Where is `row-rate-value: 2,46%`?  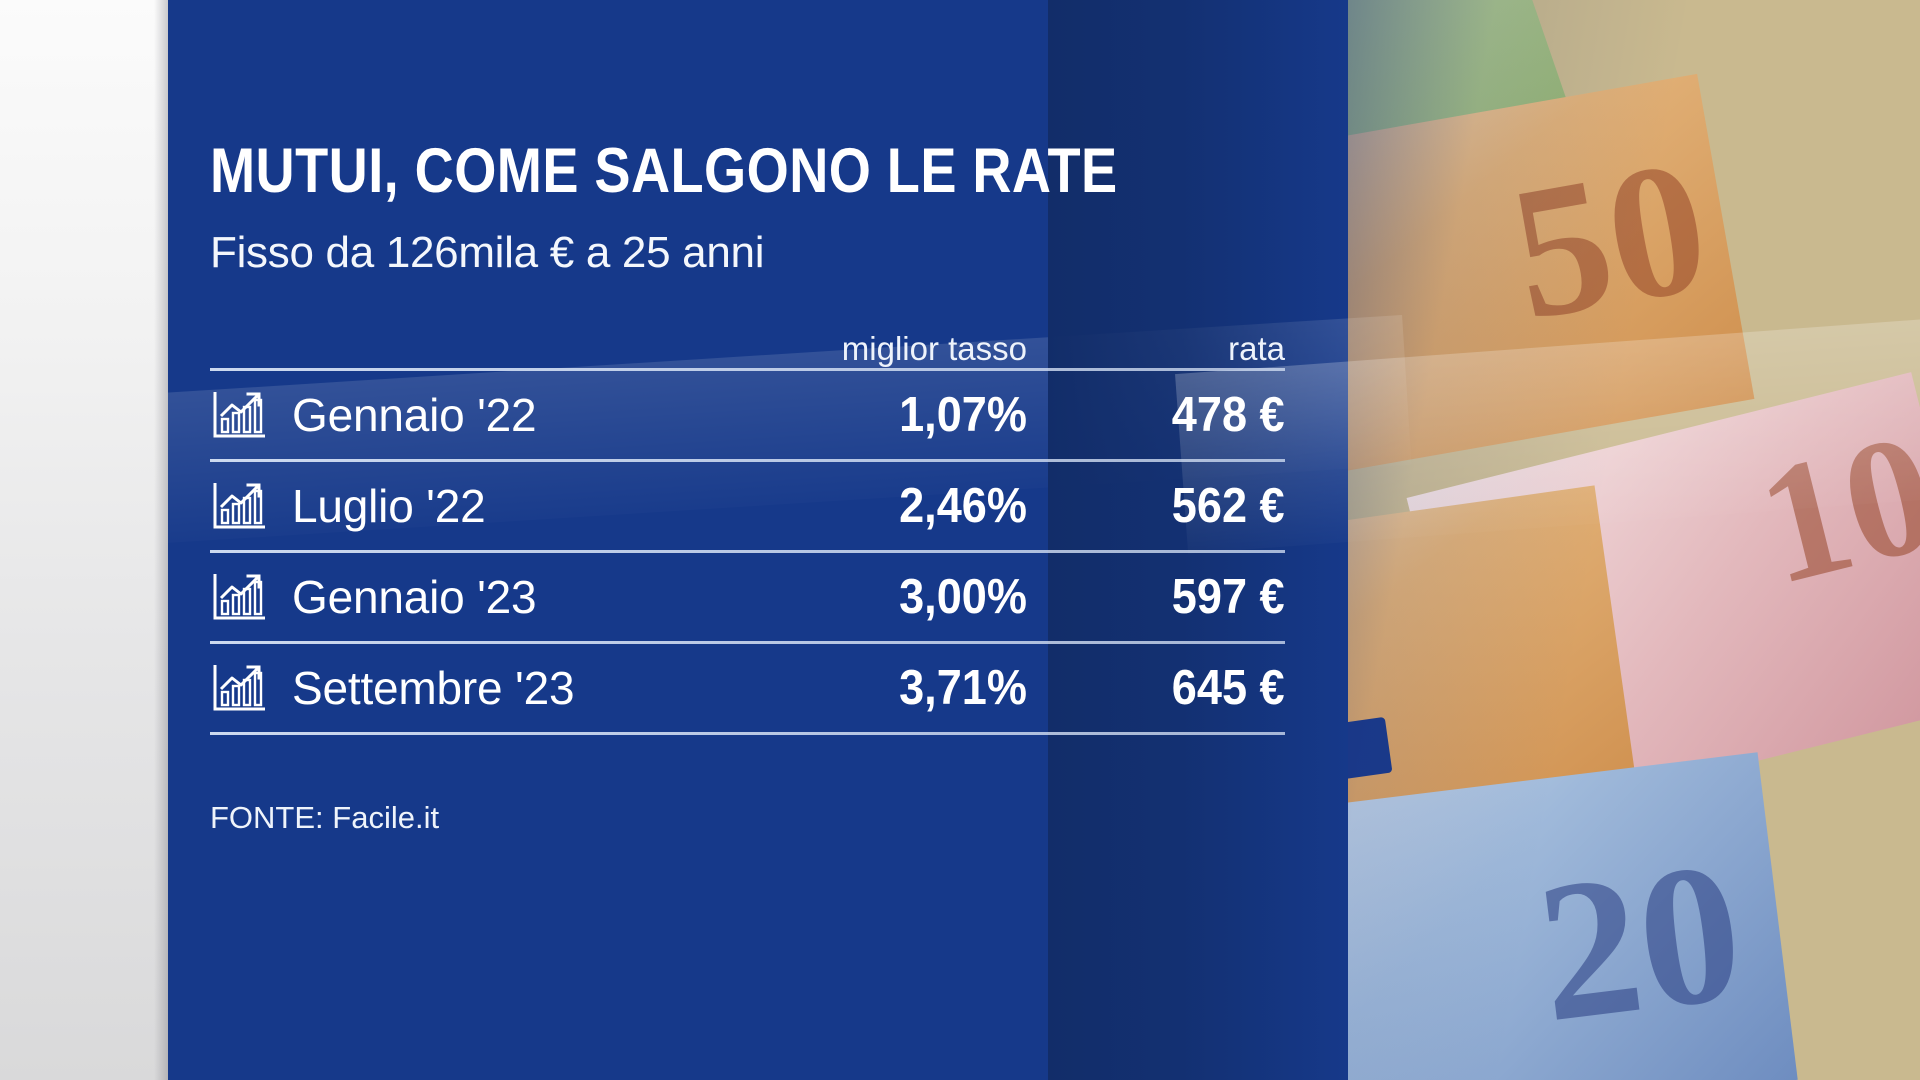
row-rate-value: 2,46% is located at coordinates (963, 506).